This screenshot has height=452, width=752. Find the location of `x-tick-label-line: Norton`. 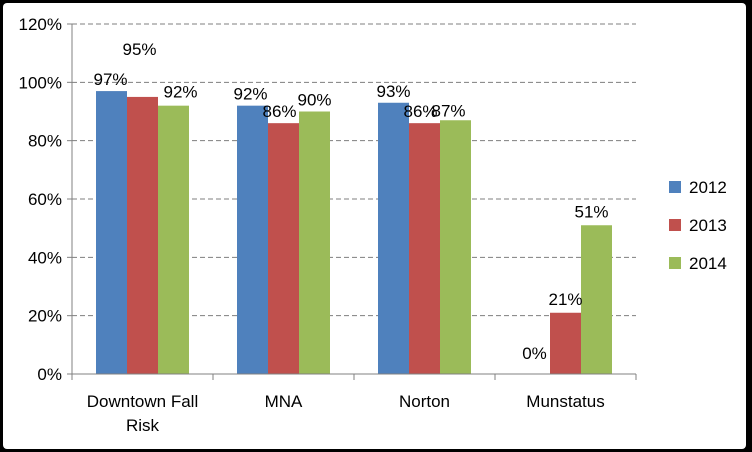

x-tick-label-line: Norton is located at coordinates (424, 401).